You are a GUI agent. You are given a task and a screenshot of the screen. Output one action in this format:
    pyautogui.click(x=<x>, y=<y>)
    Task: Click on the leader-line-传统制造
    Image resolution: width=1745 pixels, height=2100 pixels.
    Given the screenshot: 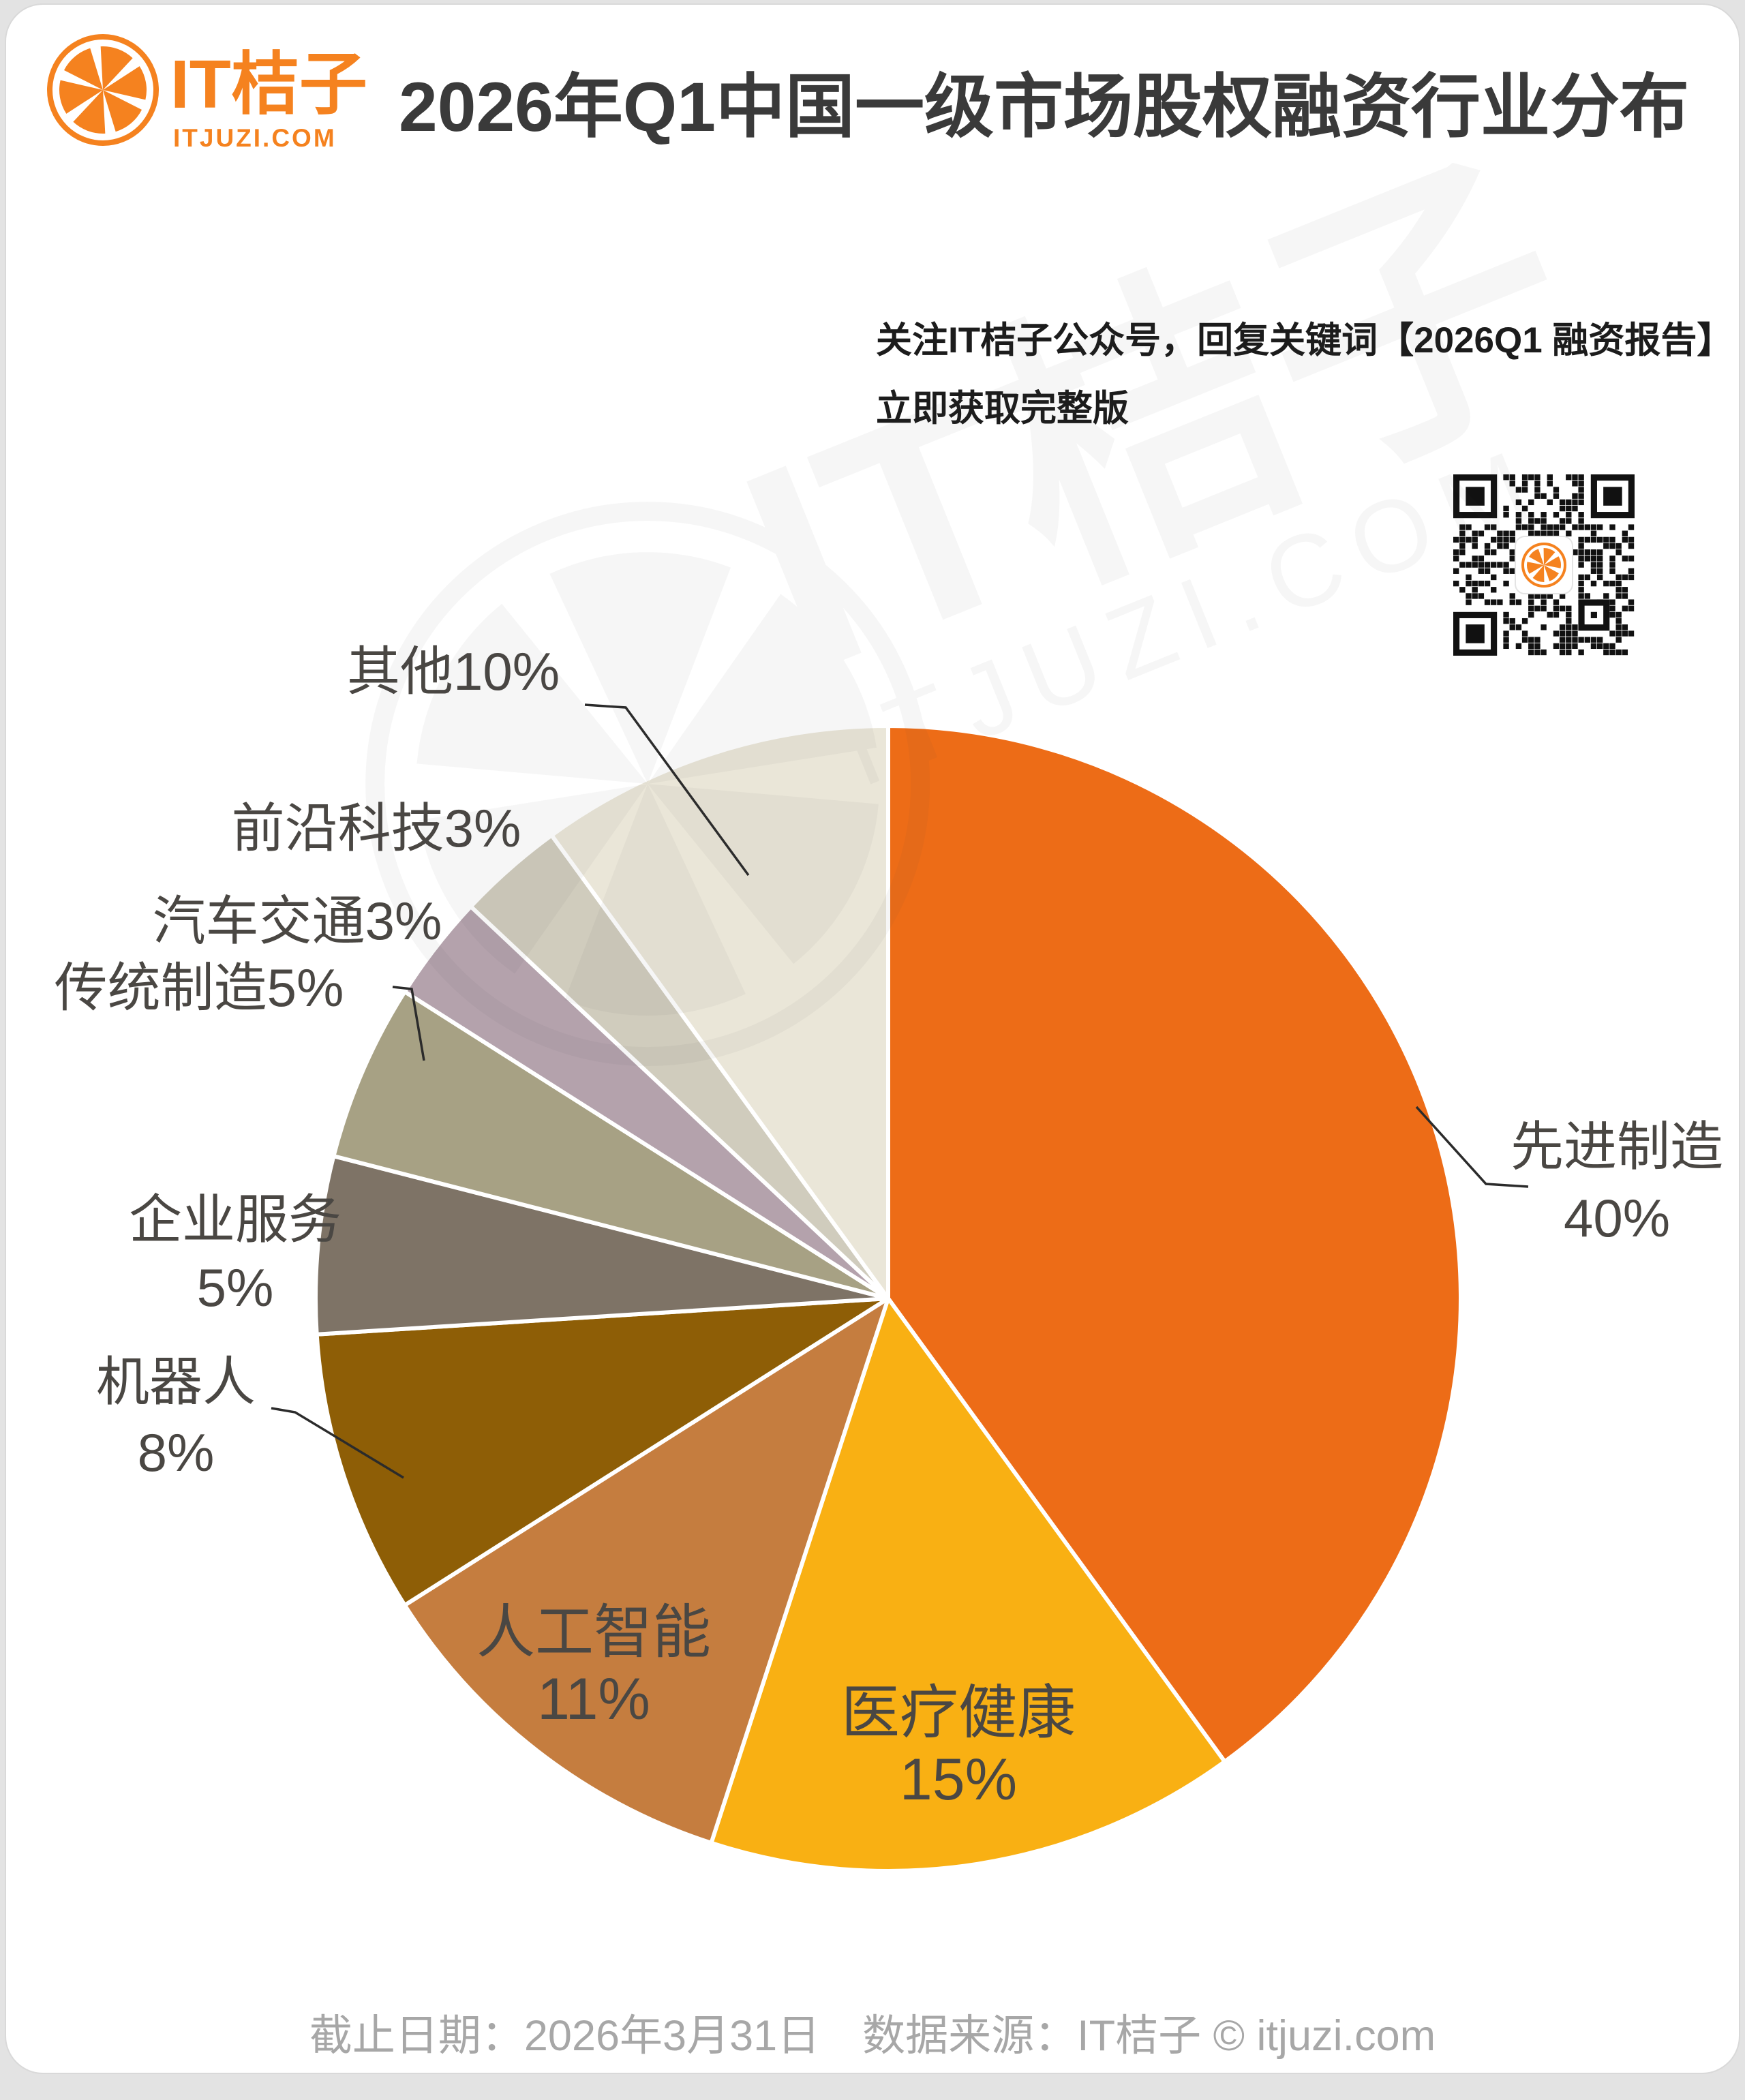 What is the action you would take?
    pyautogui.click(x=408, y=1023)
    